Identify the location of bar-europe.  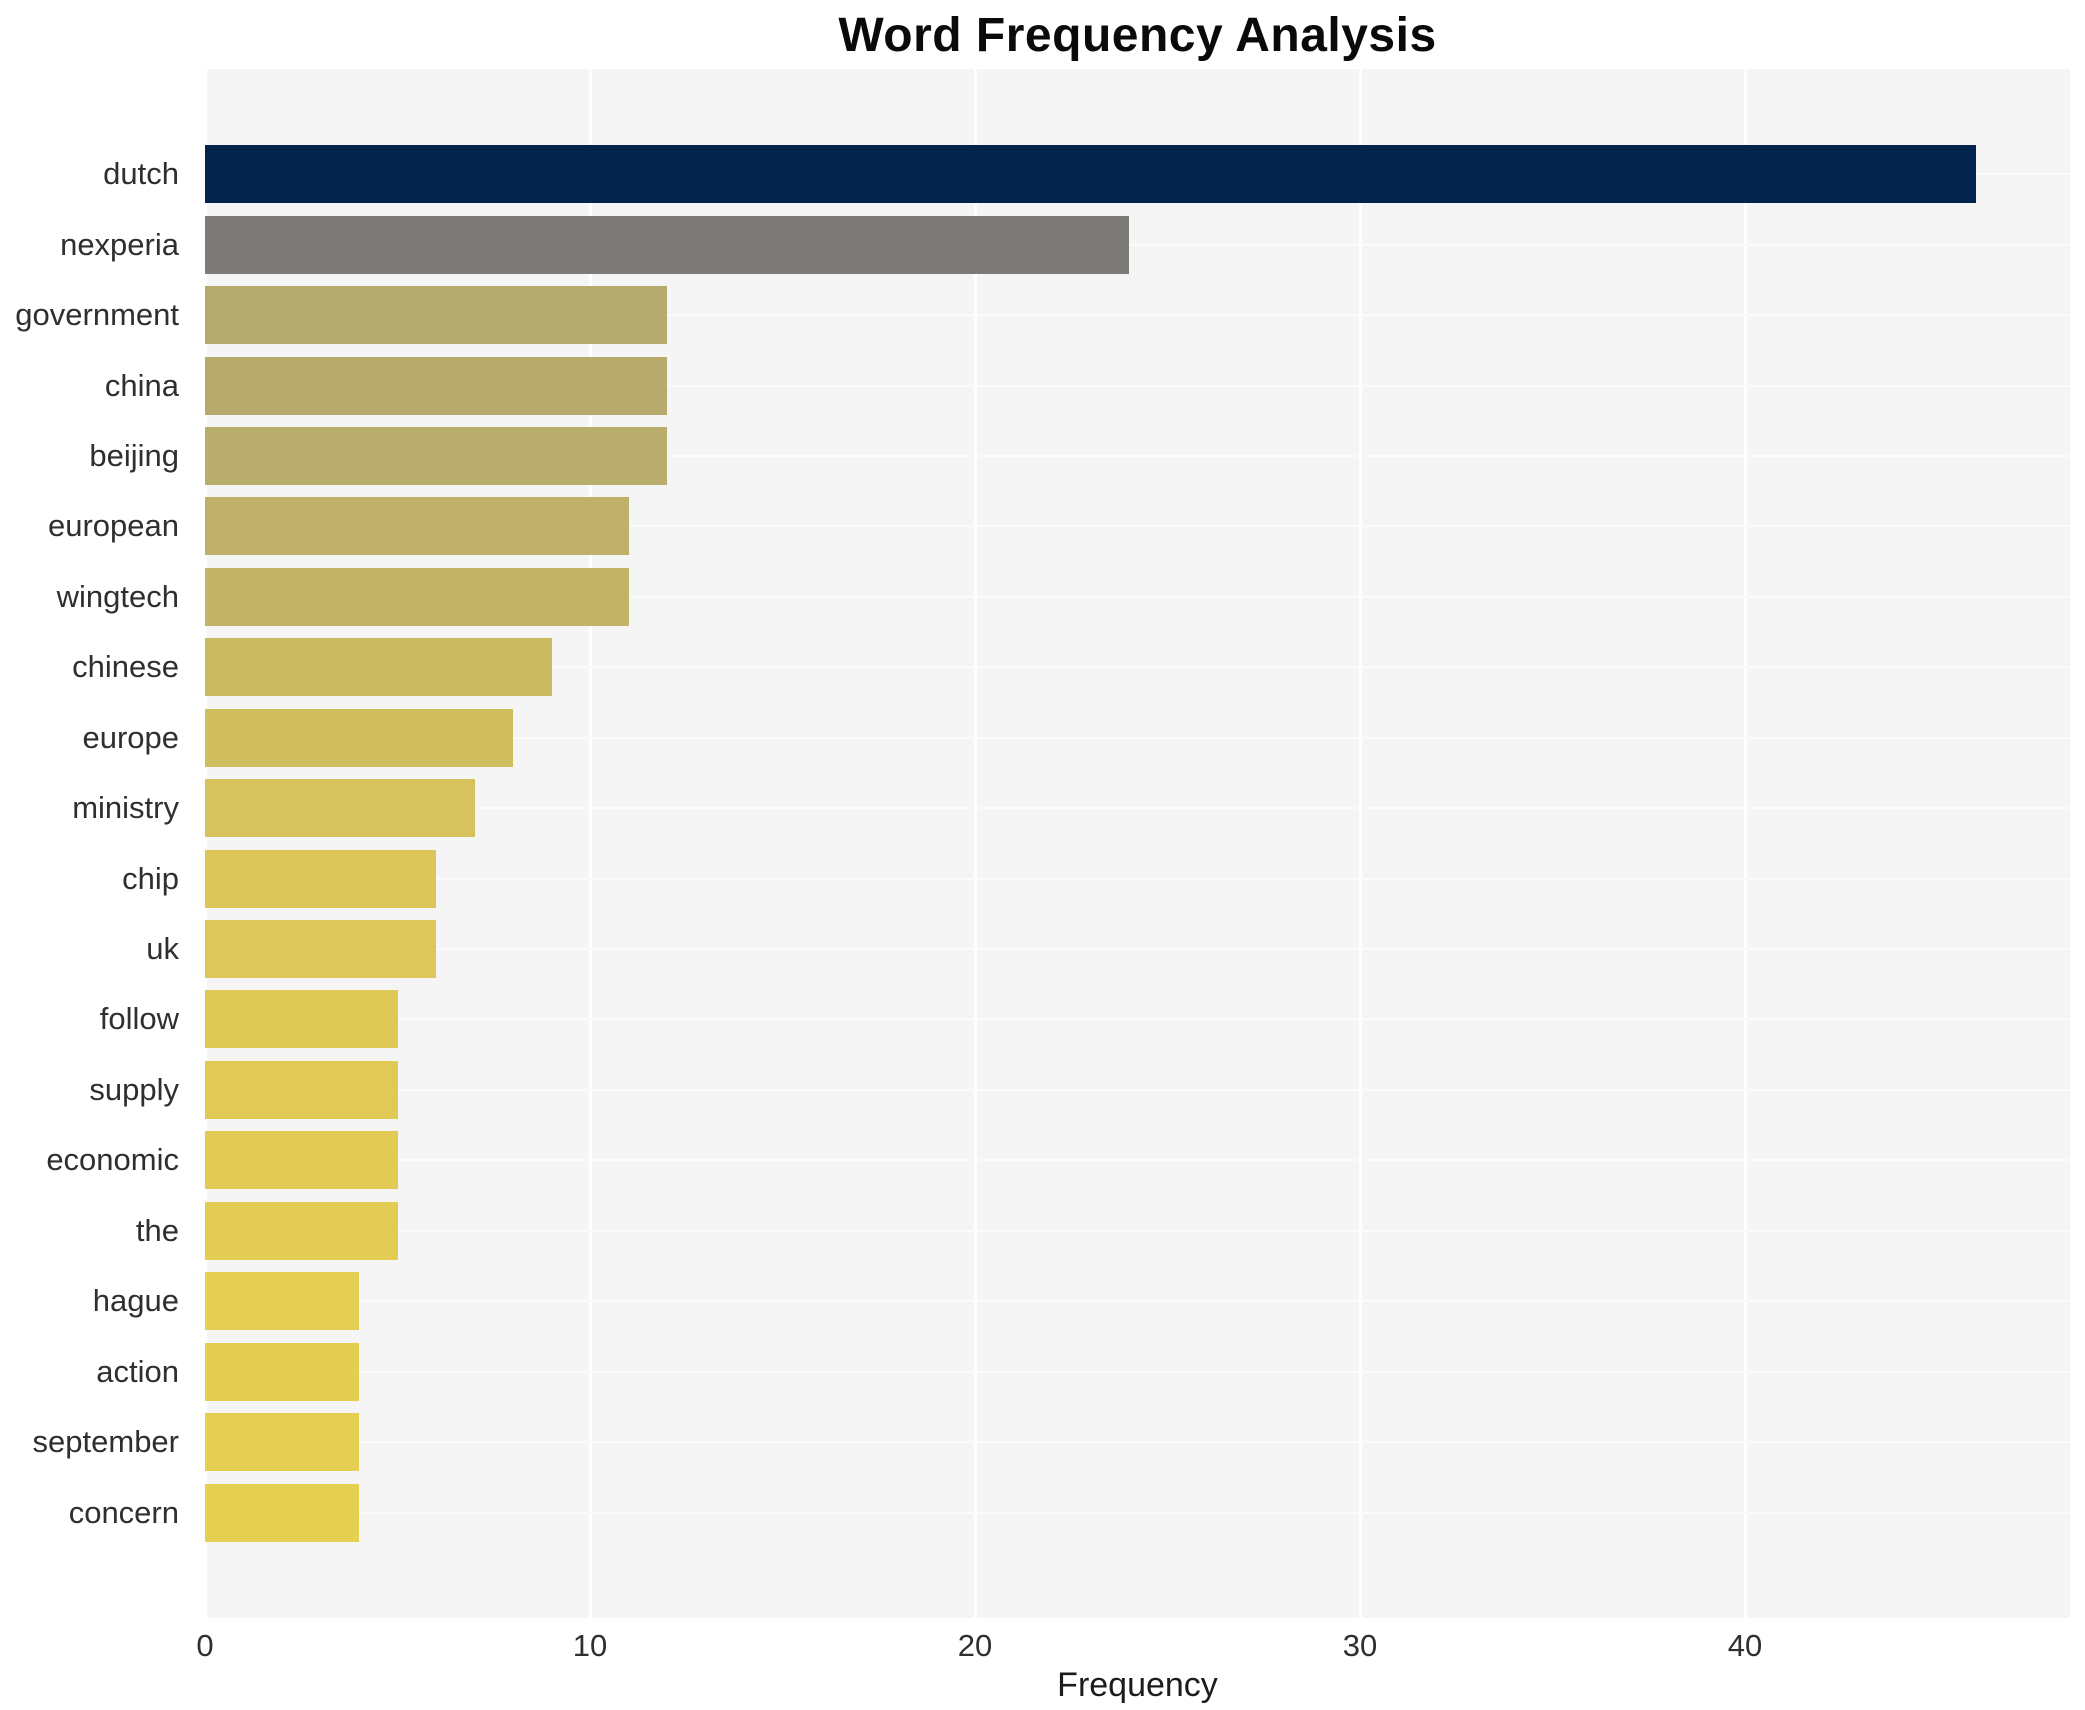
(359, 737).